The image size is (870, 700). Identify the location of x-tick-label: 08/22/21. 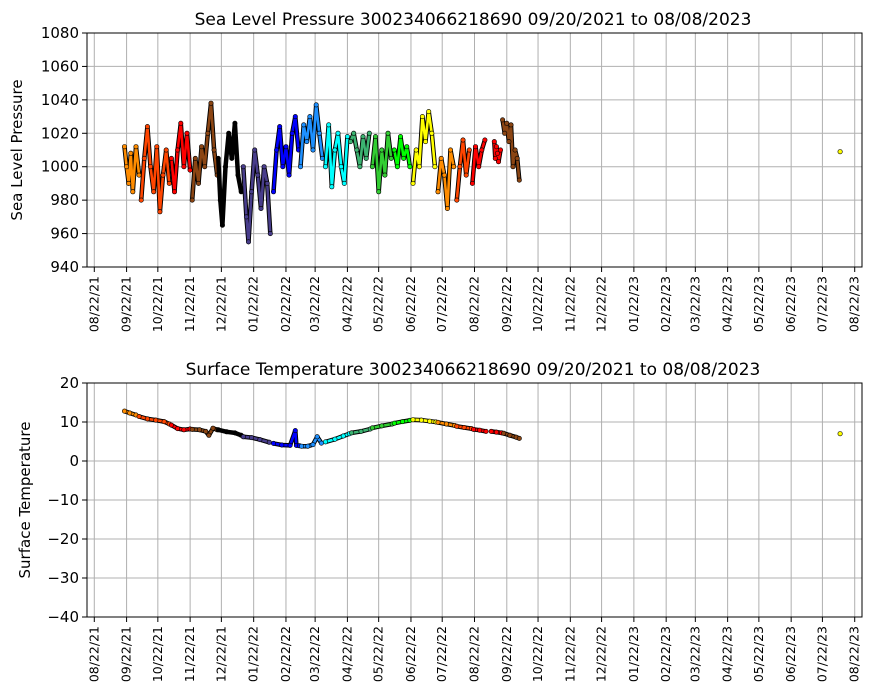
(93, 654).